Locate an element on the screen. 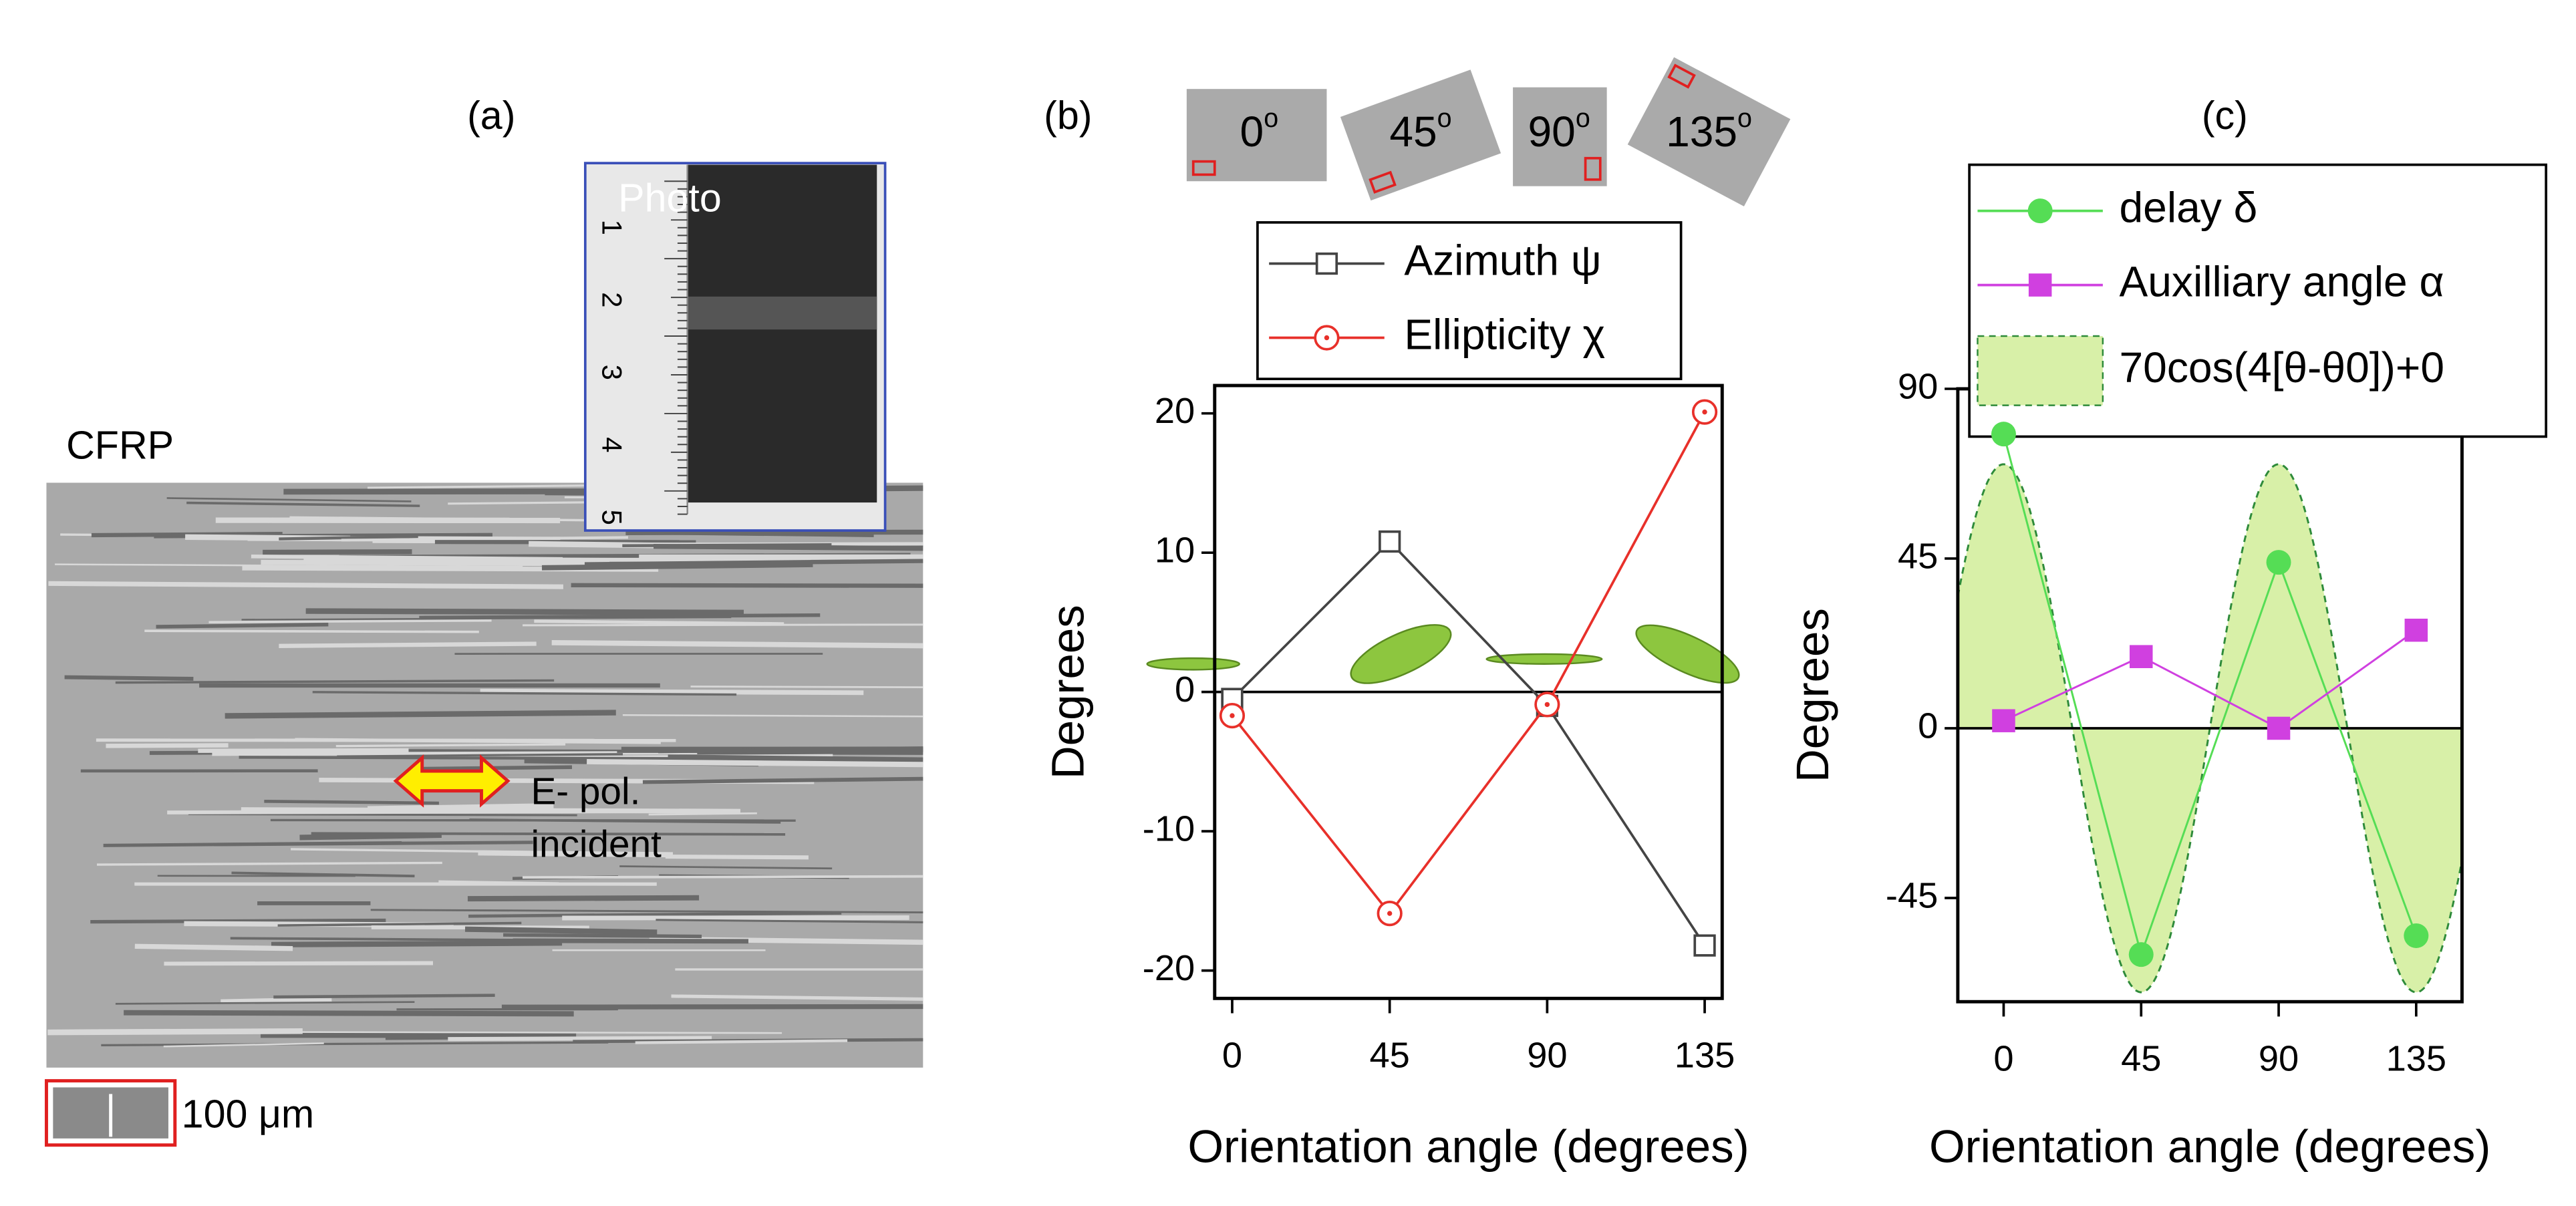 The width and height of the screenshot is (2576, 1206). ruler-label: 5 is located at coordinates (612, 518).